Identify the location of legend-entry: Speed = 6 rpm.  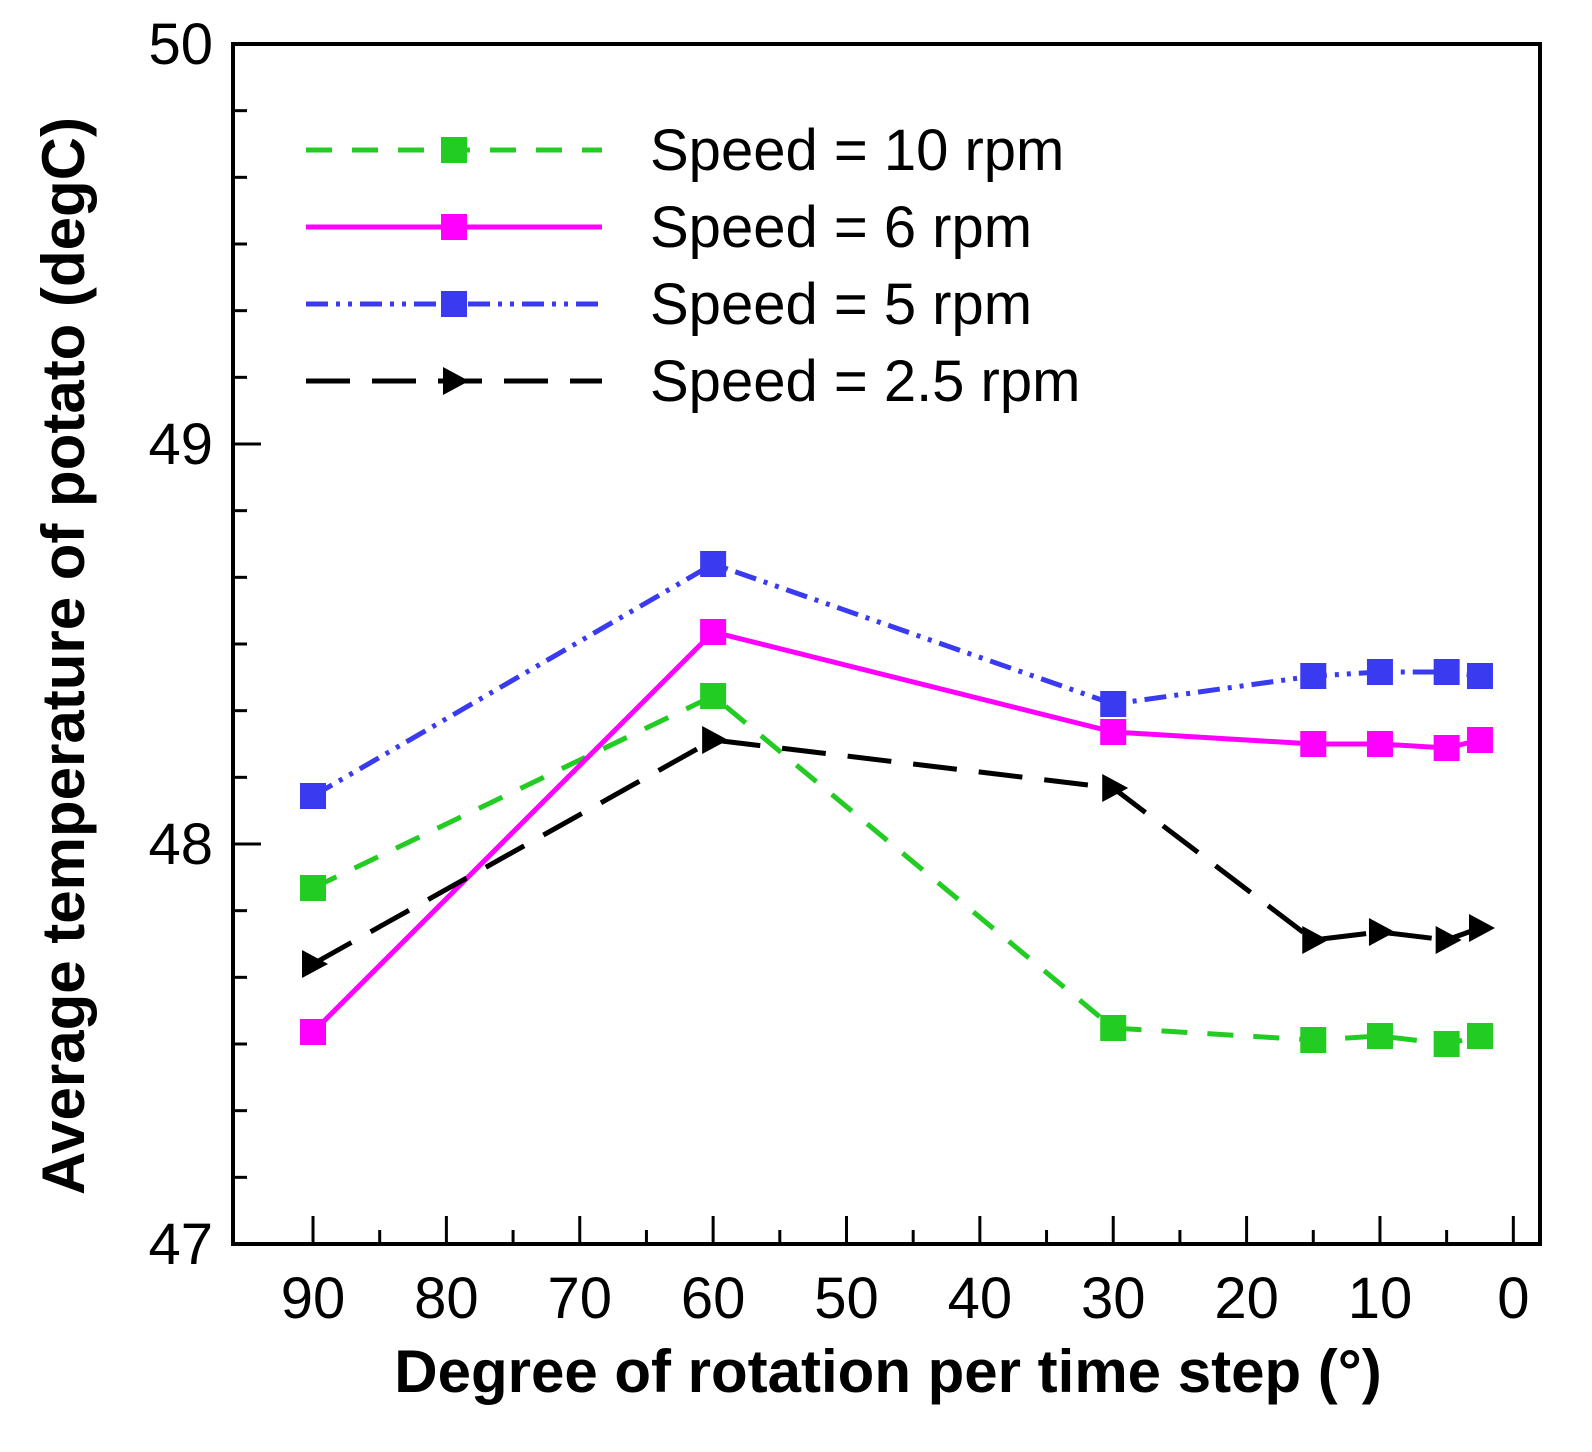
(669, 227).